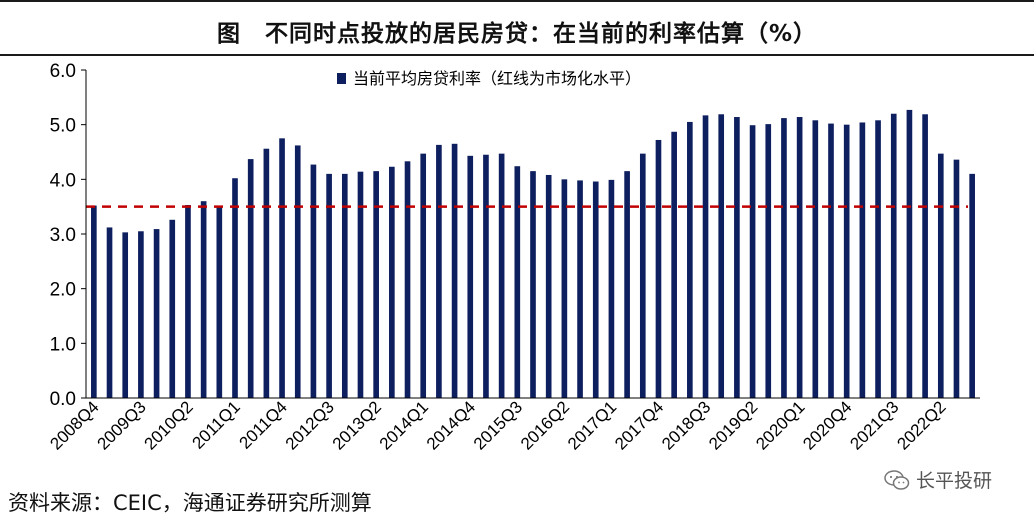 This screenshot has width=1034, height=526. Describe the element at coordinates (893, 255) in the screenshot. I see `bar-2021Q3` at that location.